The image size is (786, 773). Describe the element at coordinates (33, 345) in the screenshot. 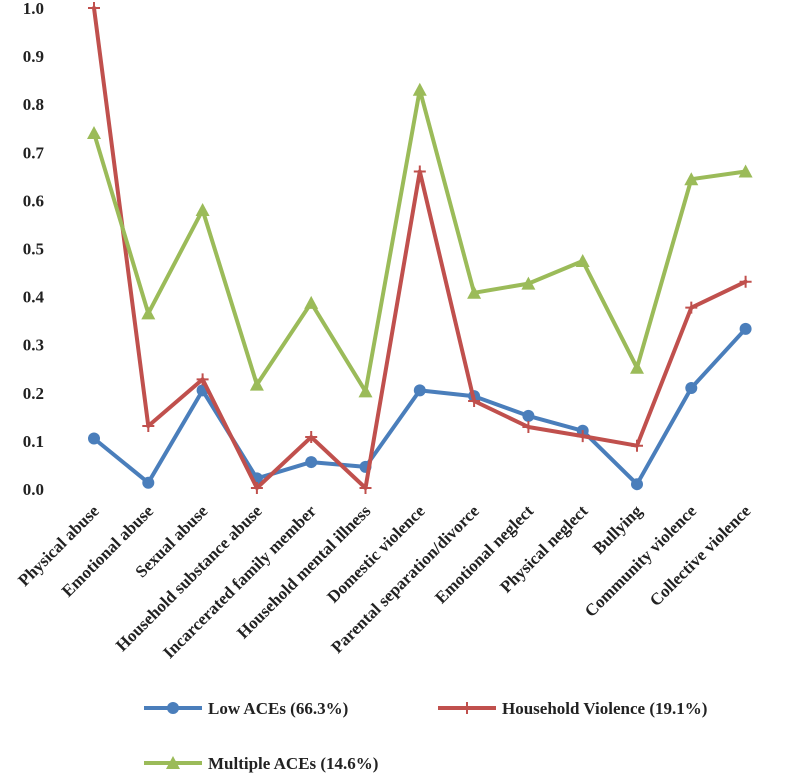

I see `y-tick-label: 0.3` at that location.